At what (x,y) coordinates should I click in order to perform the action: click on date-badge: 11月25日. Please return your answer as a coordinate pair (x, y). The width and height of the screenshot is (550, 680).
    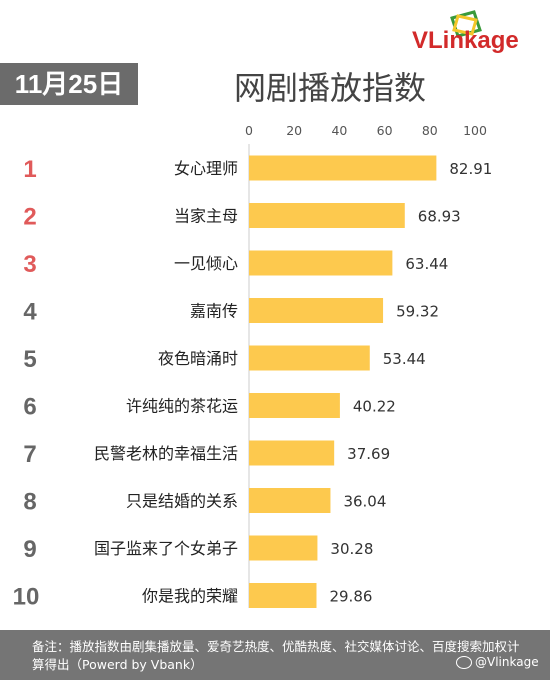
    Looking at the image, I should click on (69, 84).